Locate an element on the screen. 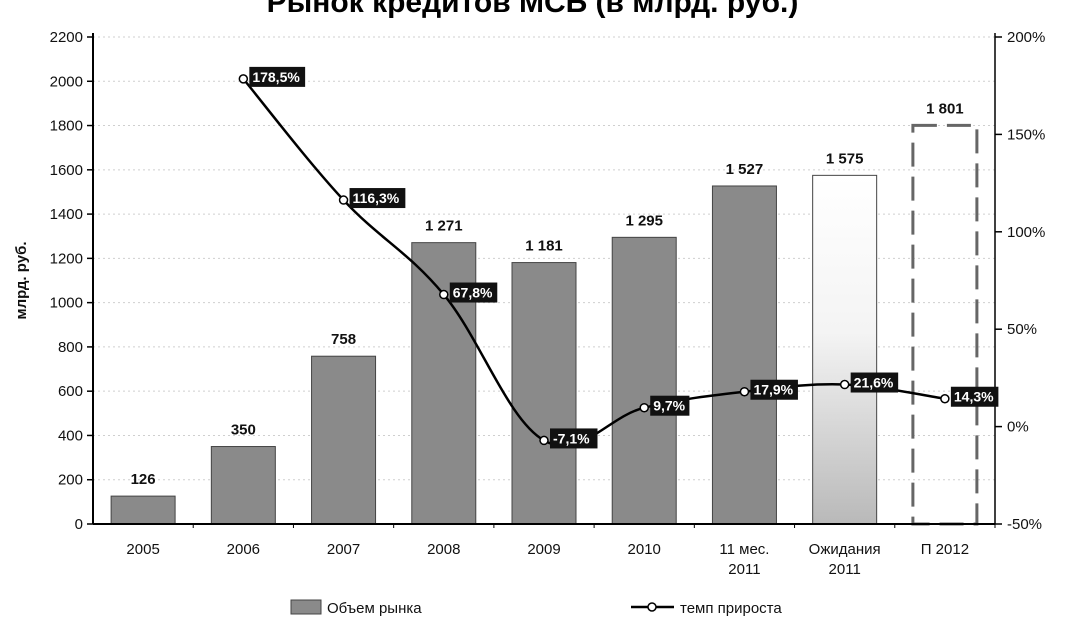  bar-value-label: 350 is located at coordinates (243, 430).